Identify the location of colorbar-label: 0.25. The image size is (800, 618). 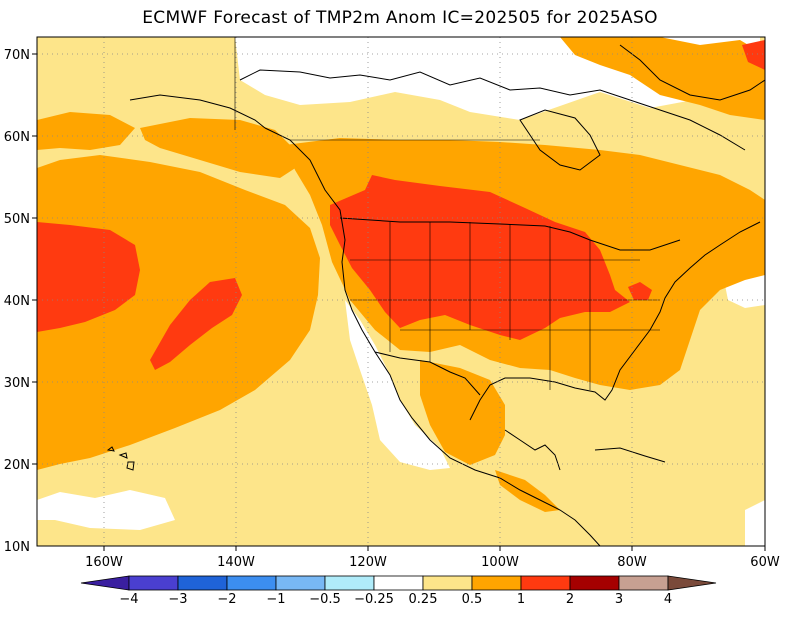
(423, 599).